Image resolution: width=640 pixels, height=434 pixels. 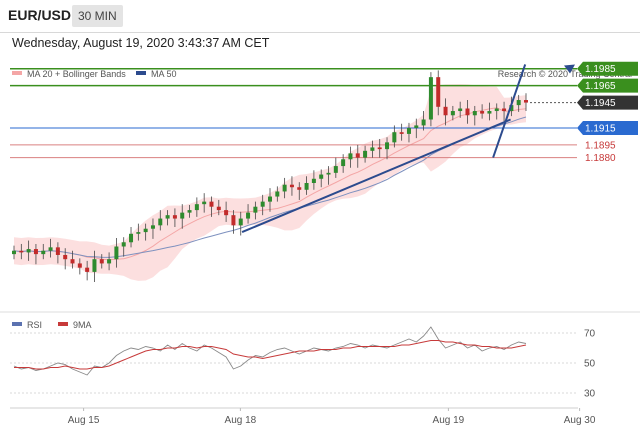 I want to click on rsi-tick-label-0: 70, so click(x=590, y=334).